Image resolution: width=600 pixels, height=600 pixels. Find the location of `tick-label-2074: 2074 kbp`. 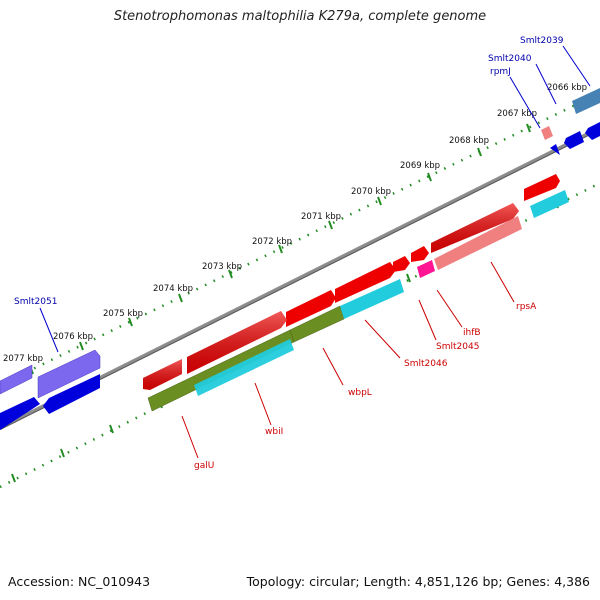

tick-label-2074: 2074 kbp is located at coordinates (173, 289).